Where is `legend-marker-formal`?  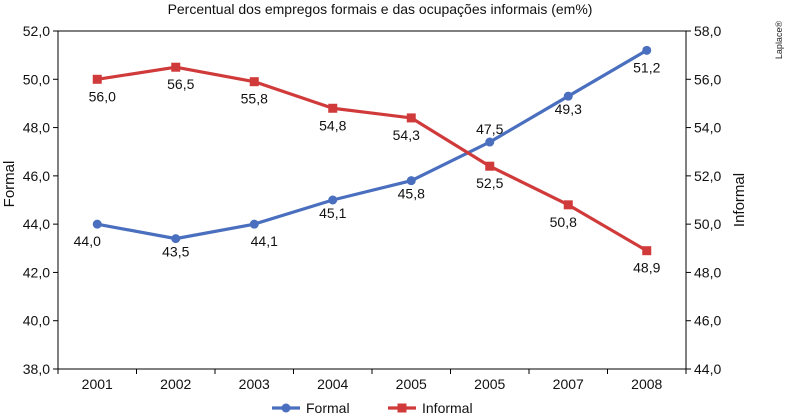 legend-marker-formal is located at coordinates (286, 408).